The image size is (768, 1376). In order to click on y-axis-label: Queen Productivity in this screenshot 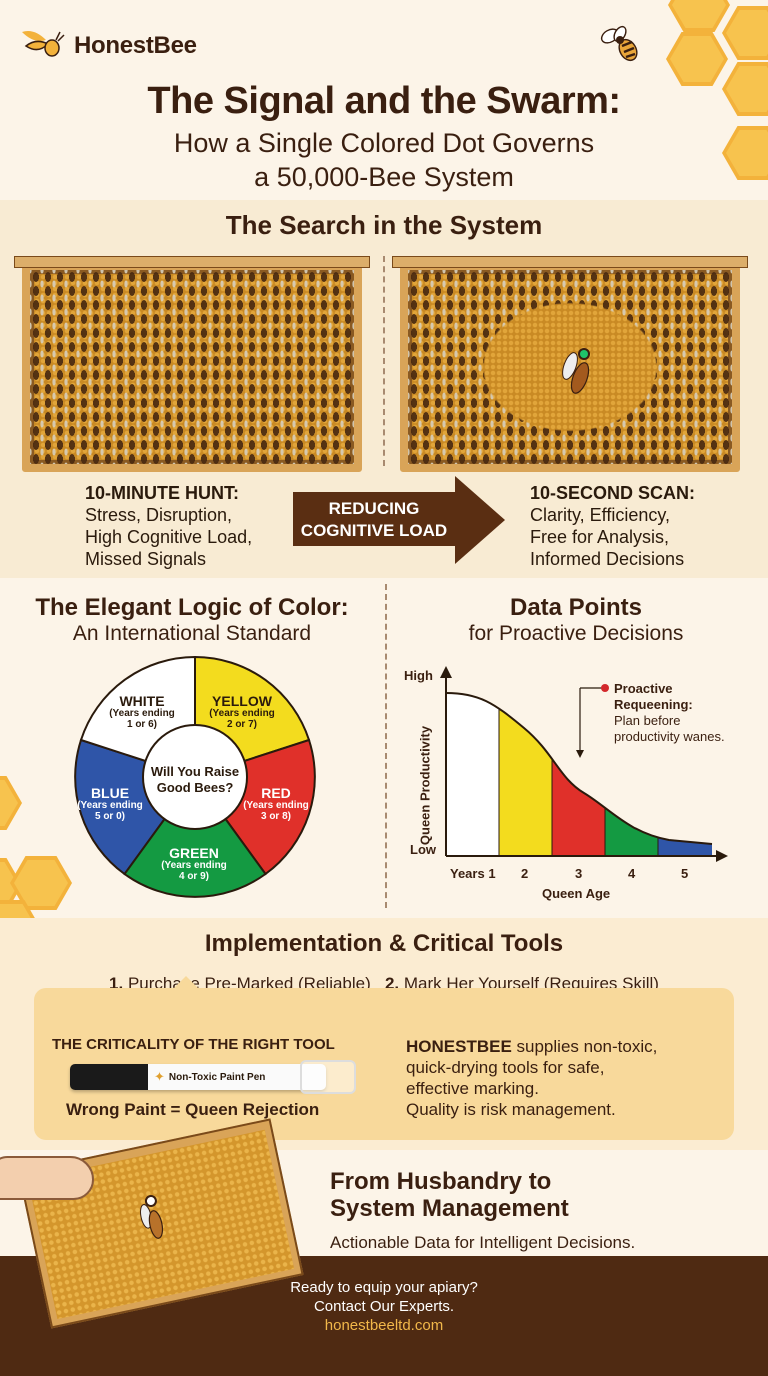, I will do `click(425, 785)`.